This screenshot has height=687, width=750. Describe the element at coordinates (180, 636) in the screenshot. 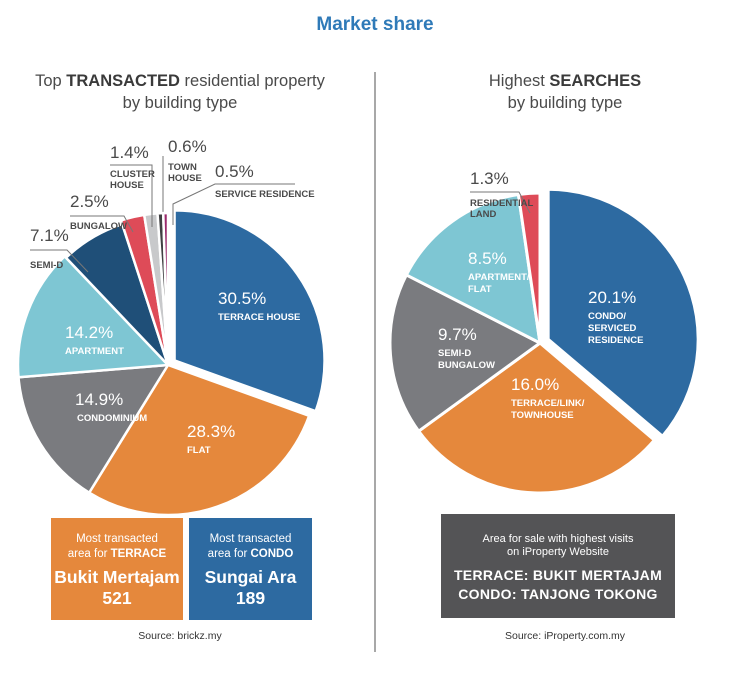

I see `left-source: Source: brickz.my` at that location.